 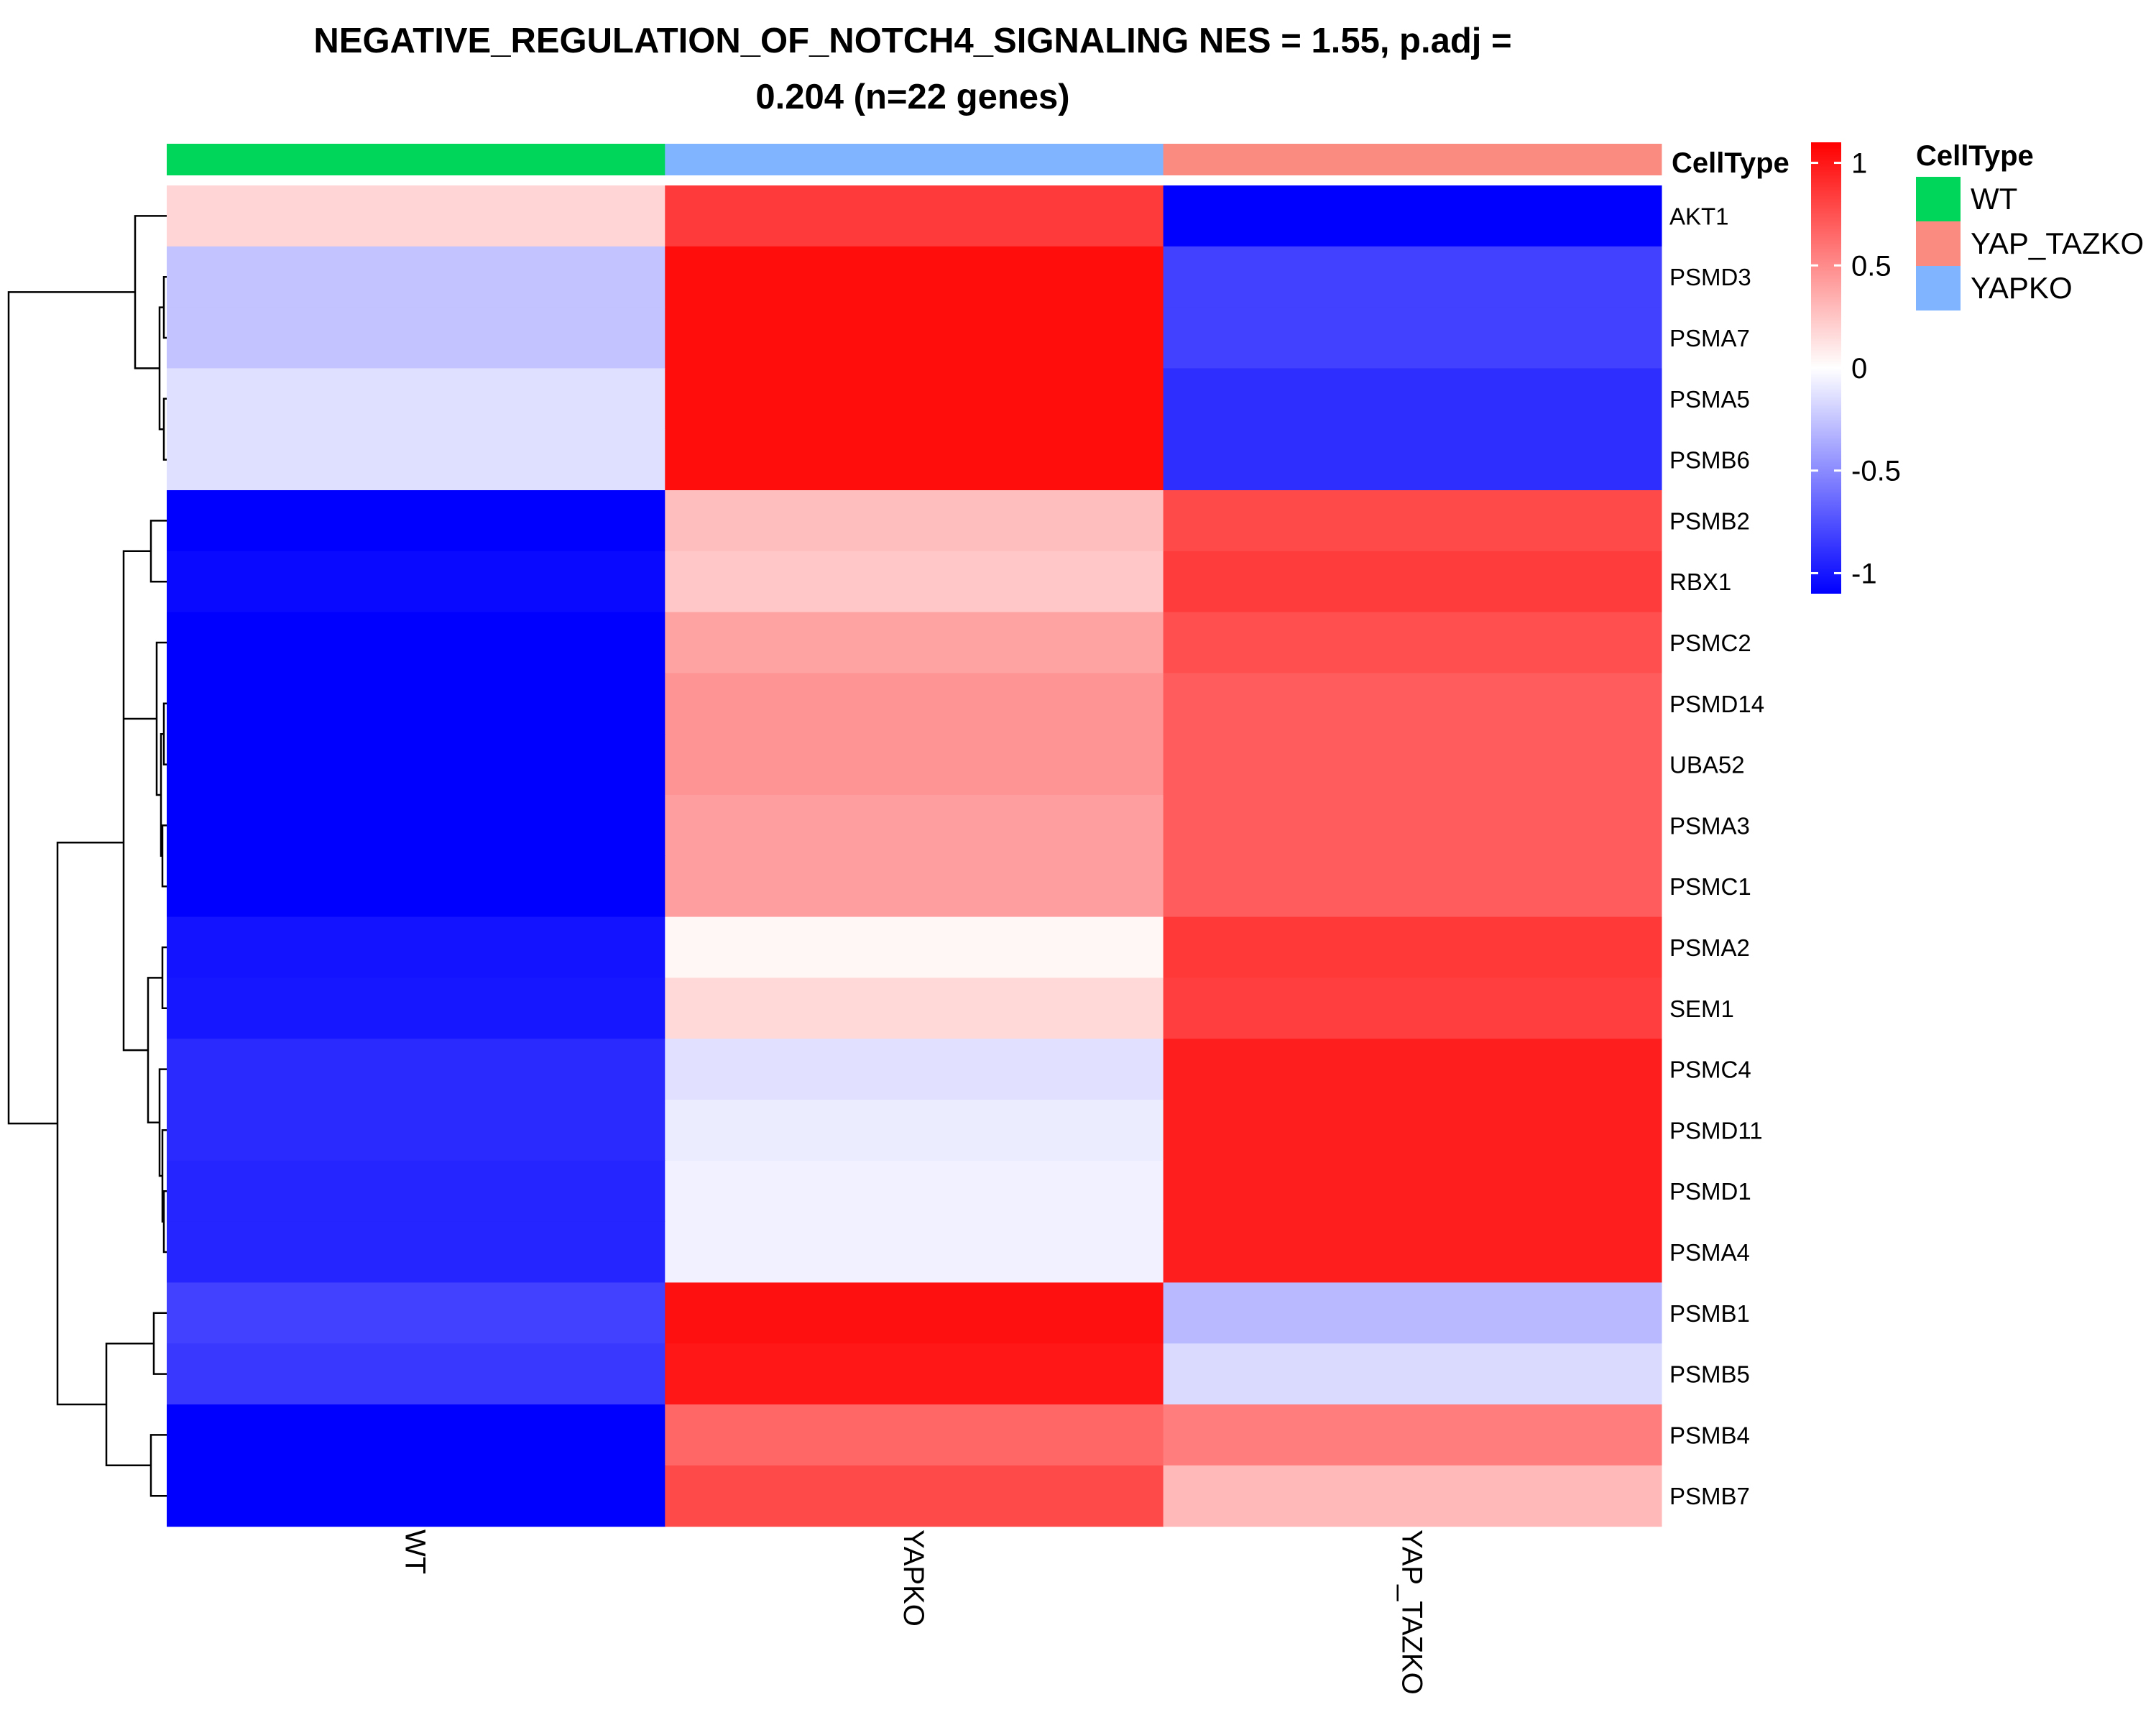 What do you see at coordinates (1717, 704) in the screenshot?
I see `row-label: PSMD14` at bounding box center [1717, 704].